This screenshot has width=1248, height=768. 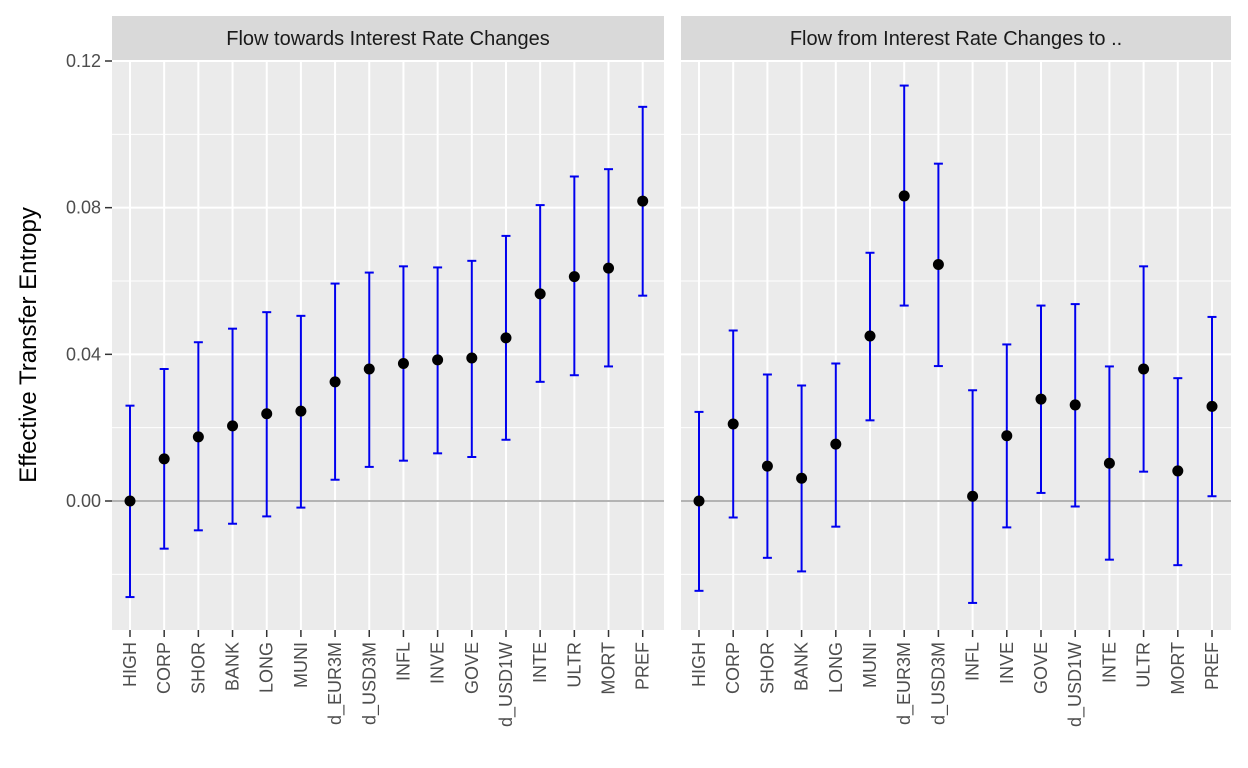 I want to click on y-tick-label: 0.12, so click(x=83, y=61).